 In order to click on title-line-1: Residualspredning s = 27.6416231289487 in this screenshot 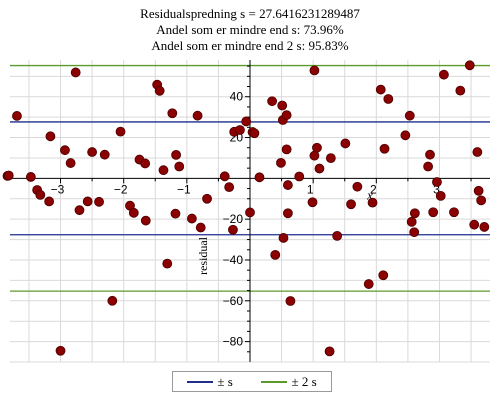, I will do `click(250, 13)`.